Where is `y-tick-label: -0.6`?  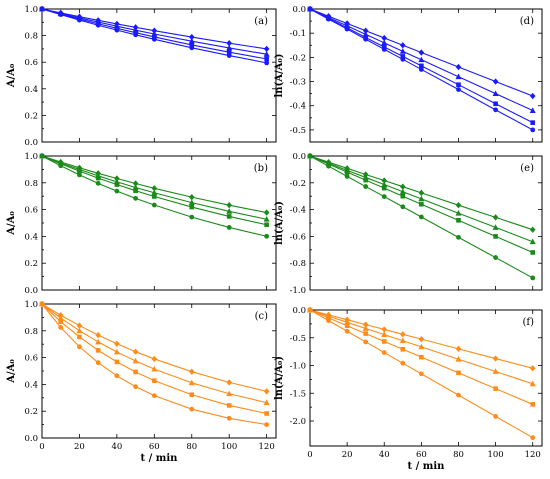
y-tick-label: -0.6 is located at coordinates (298, 237).